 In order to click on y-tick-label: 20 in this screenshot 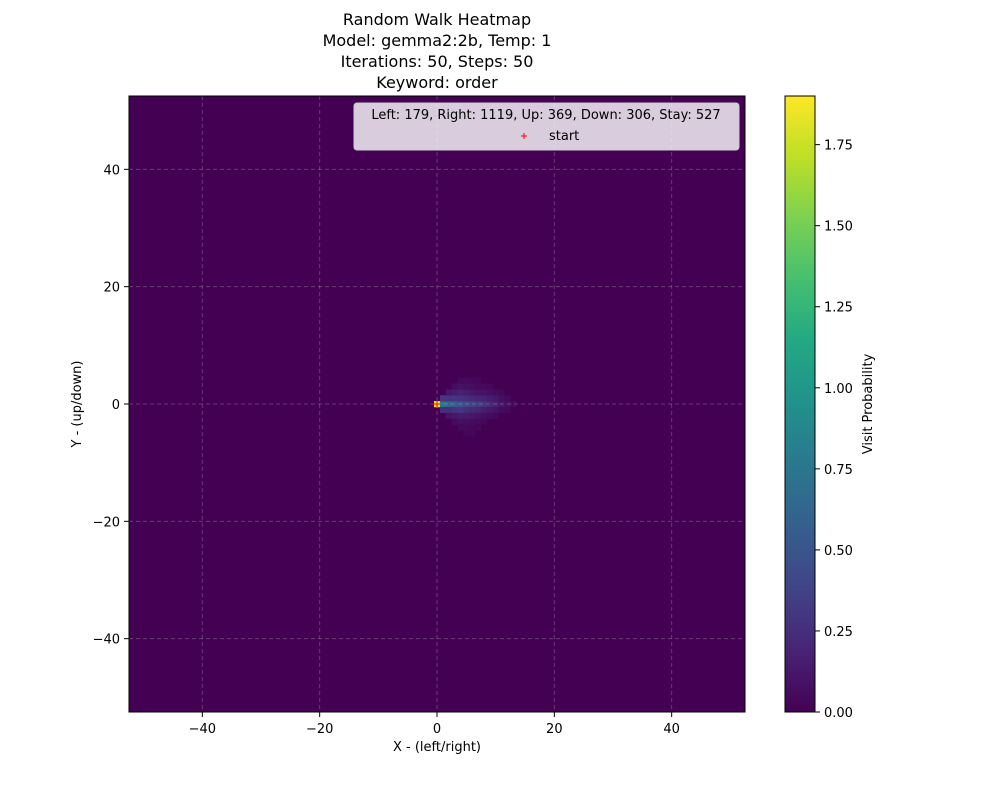, I will do `click(111, 288)`.